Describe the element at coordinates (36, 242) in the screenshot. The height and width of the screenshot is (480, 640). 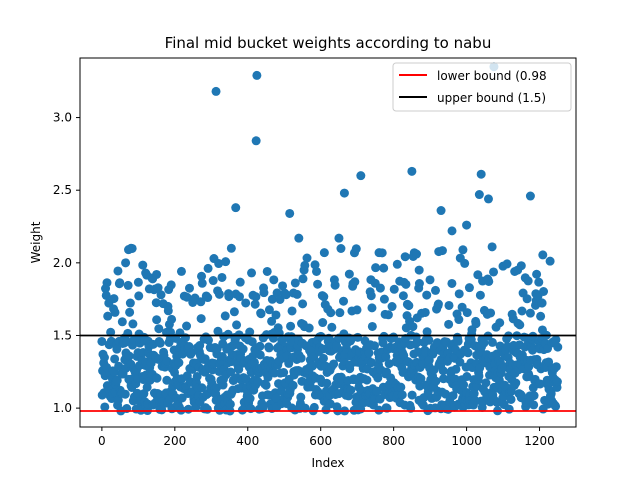
I see `y-axis-label: Weight` at that location.